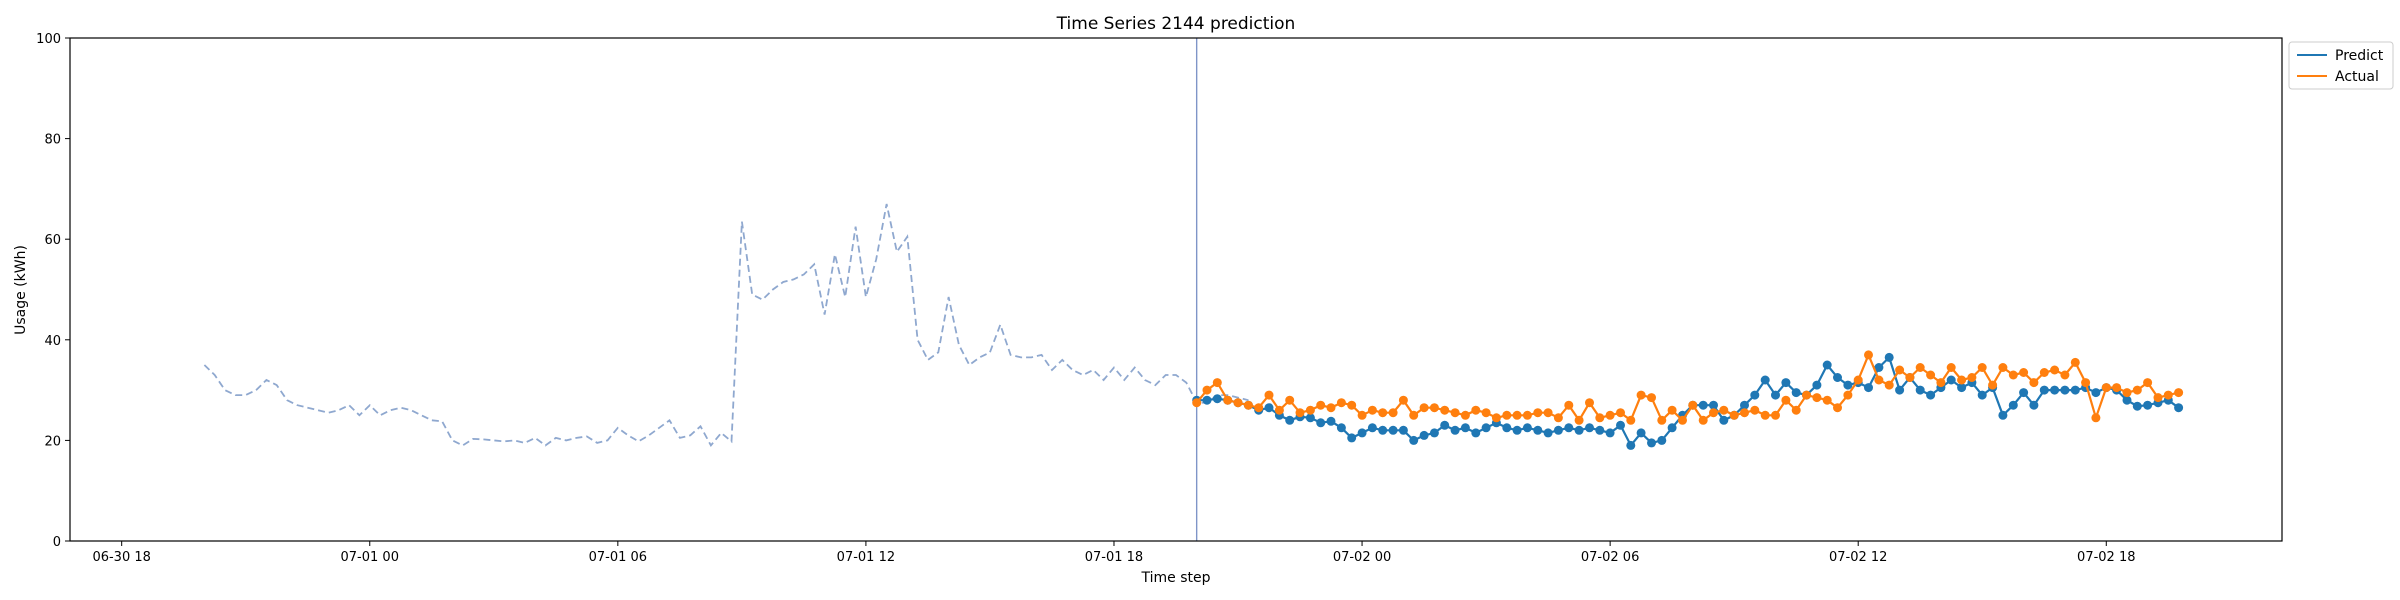 The image size is (2400, 600). I want to click on x-axis-label: Time step, so click(1176, 578).